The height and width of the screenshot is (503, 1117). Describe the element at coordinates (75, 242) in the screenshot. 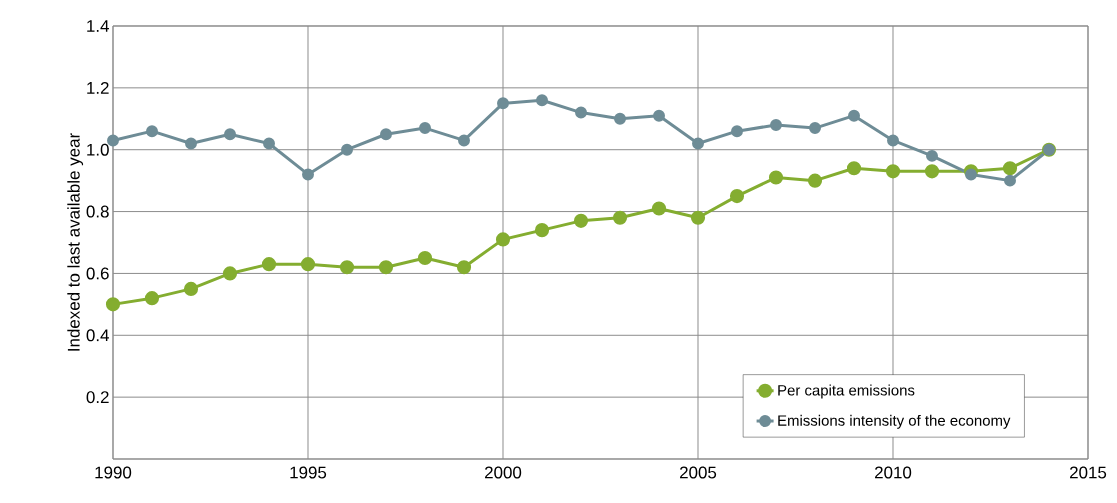

I see `y-axis-title: Indexed to last available year` at that location.